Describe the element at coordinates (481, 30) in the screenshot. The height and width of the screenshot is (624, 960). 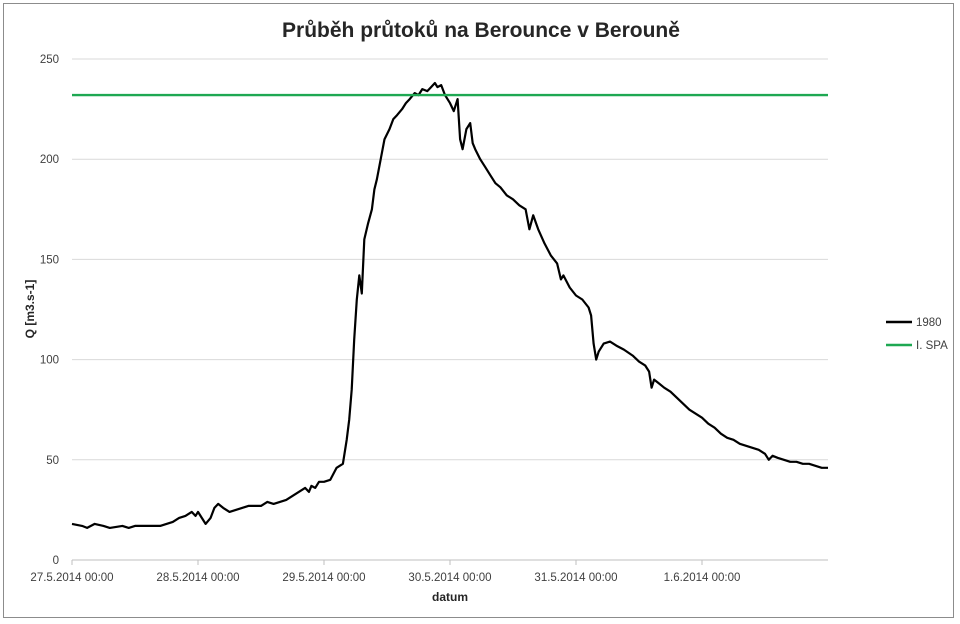
I see `chart-title: Průběh průtoků na Berounce v Berouně` at that location.